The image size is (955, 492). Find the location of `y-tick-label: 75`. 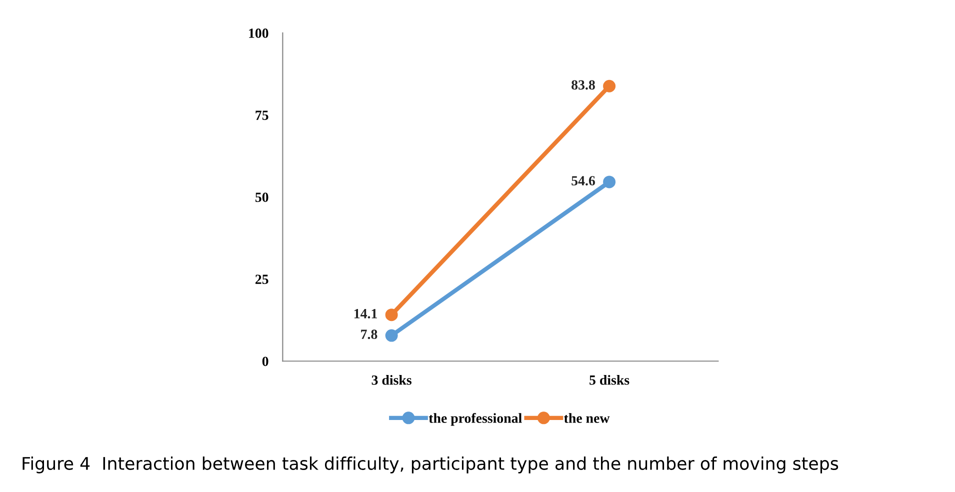

y-tick-label: 75 is located at coordinates (262, 115).